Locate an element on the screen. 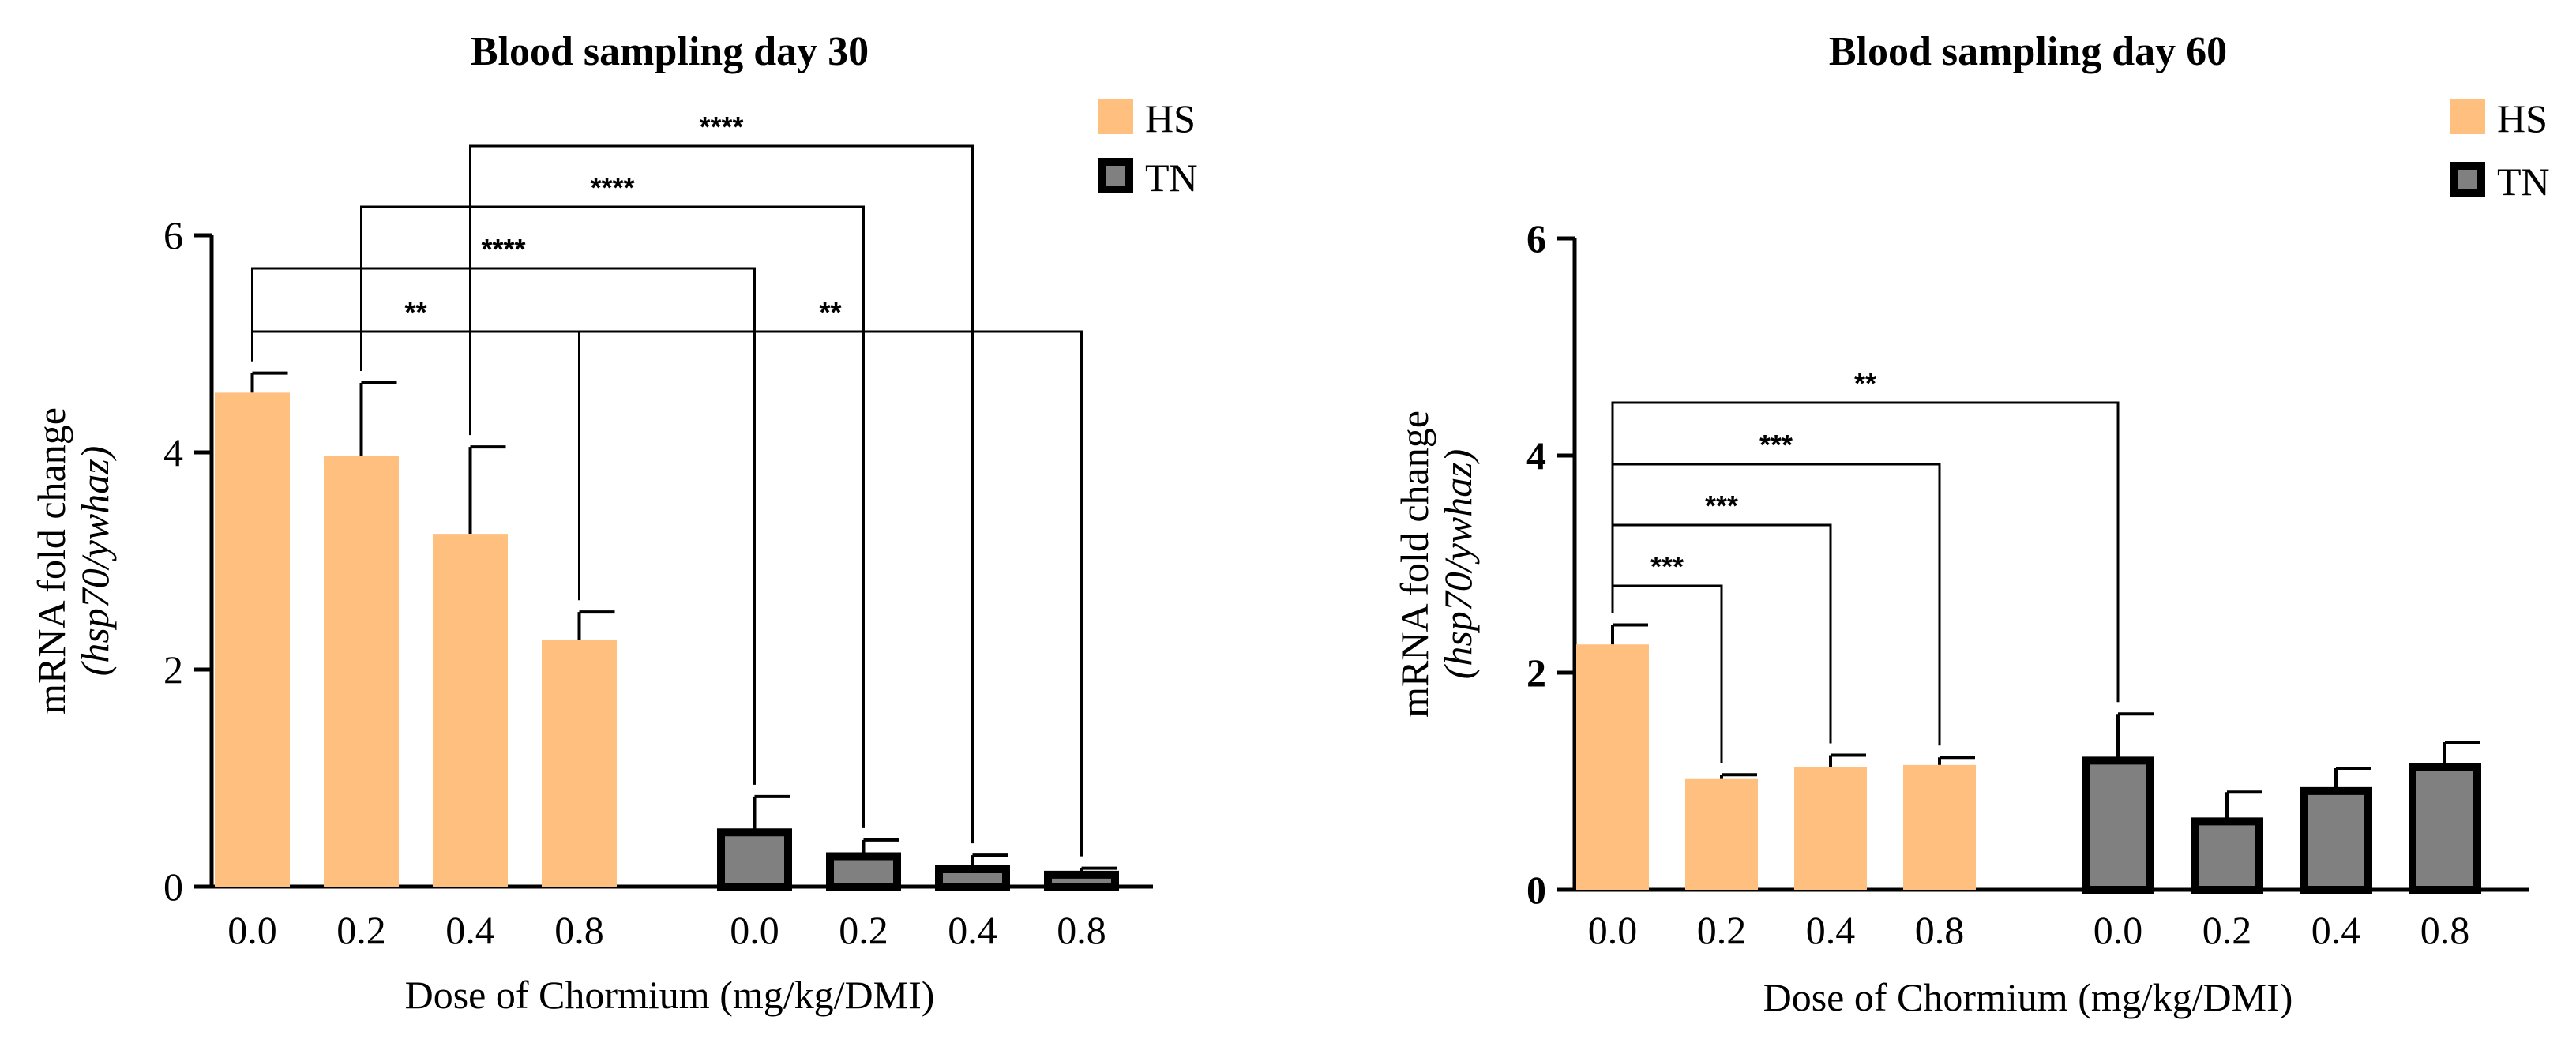 This screenshot has height=1054, width=2576. chart-title: Blood sampling day 30 is located at coordinates (670, 51).